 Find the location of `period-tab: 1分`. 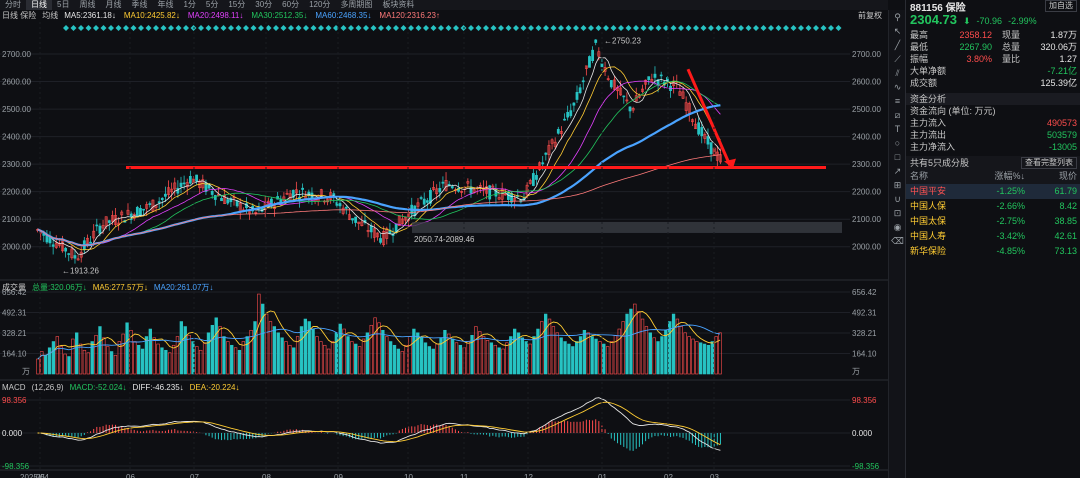

period-tab: 1分 is located at coordinates (189, 4).